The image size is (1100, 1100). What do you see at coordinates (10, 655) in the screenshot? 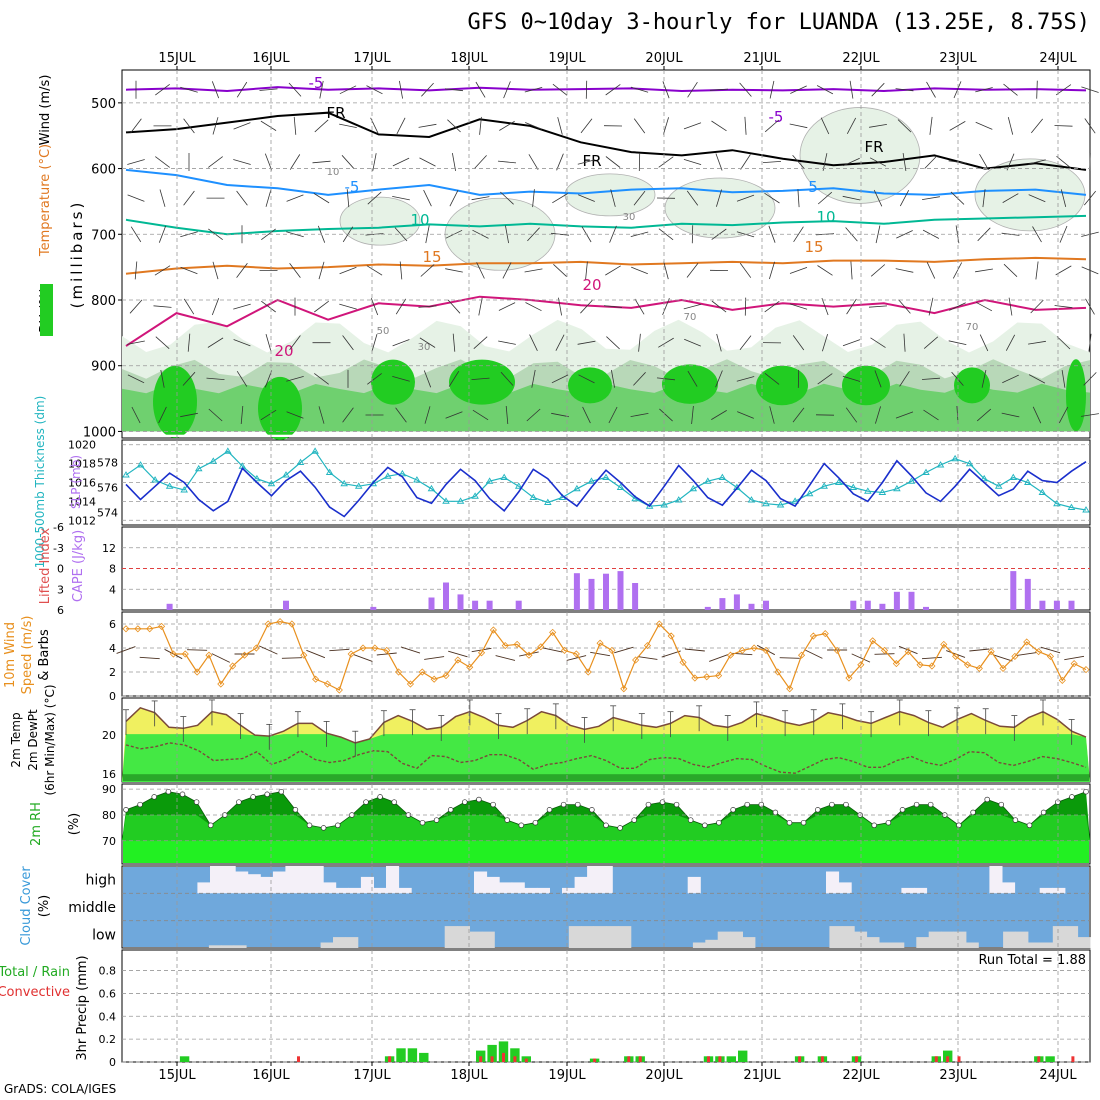
I see `panel-ylabel: 10m Wind` at bounding box center [10, 655].